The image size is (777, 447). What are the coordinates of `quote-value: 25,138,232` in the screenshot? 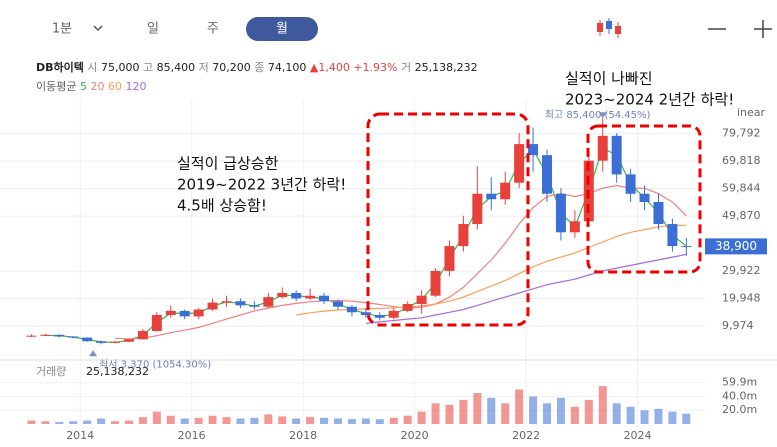 It's located at (446, 67).